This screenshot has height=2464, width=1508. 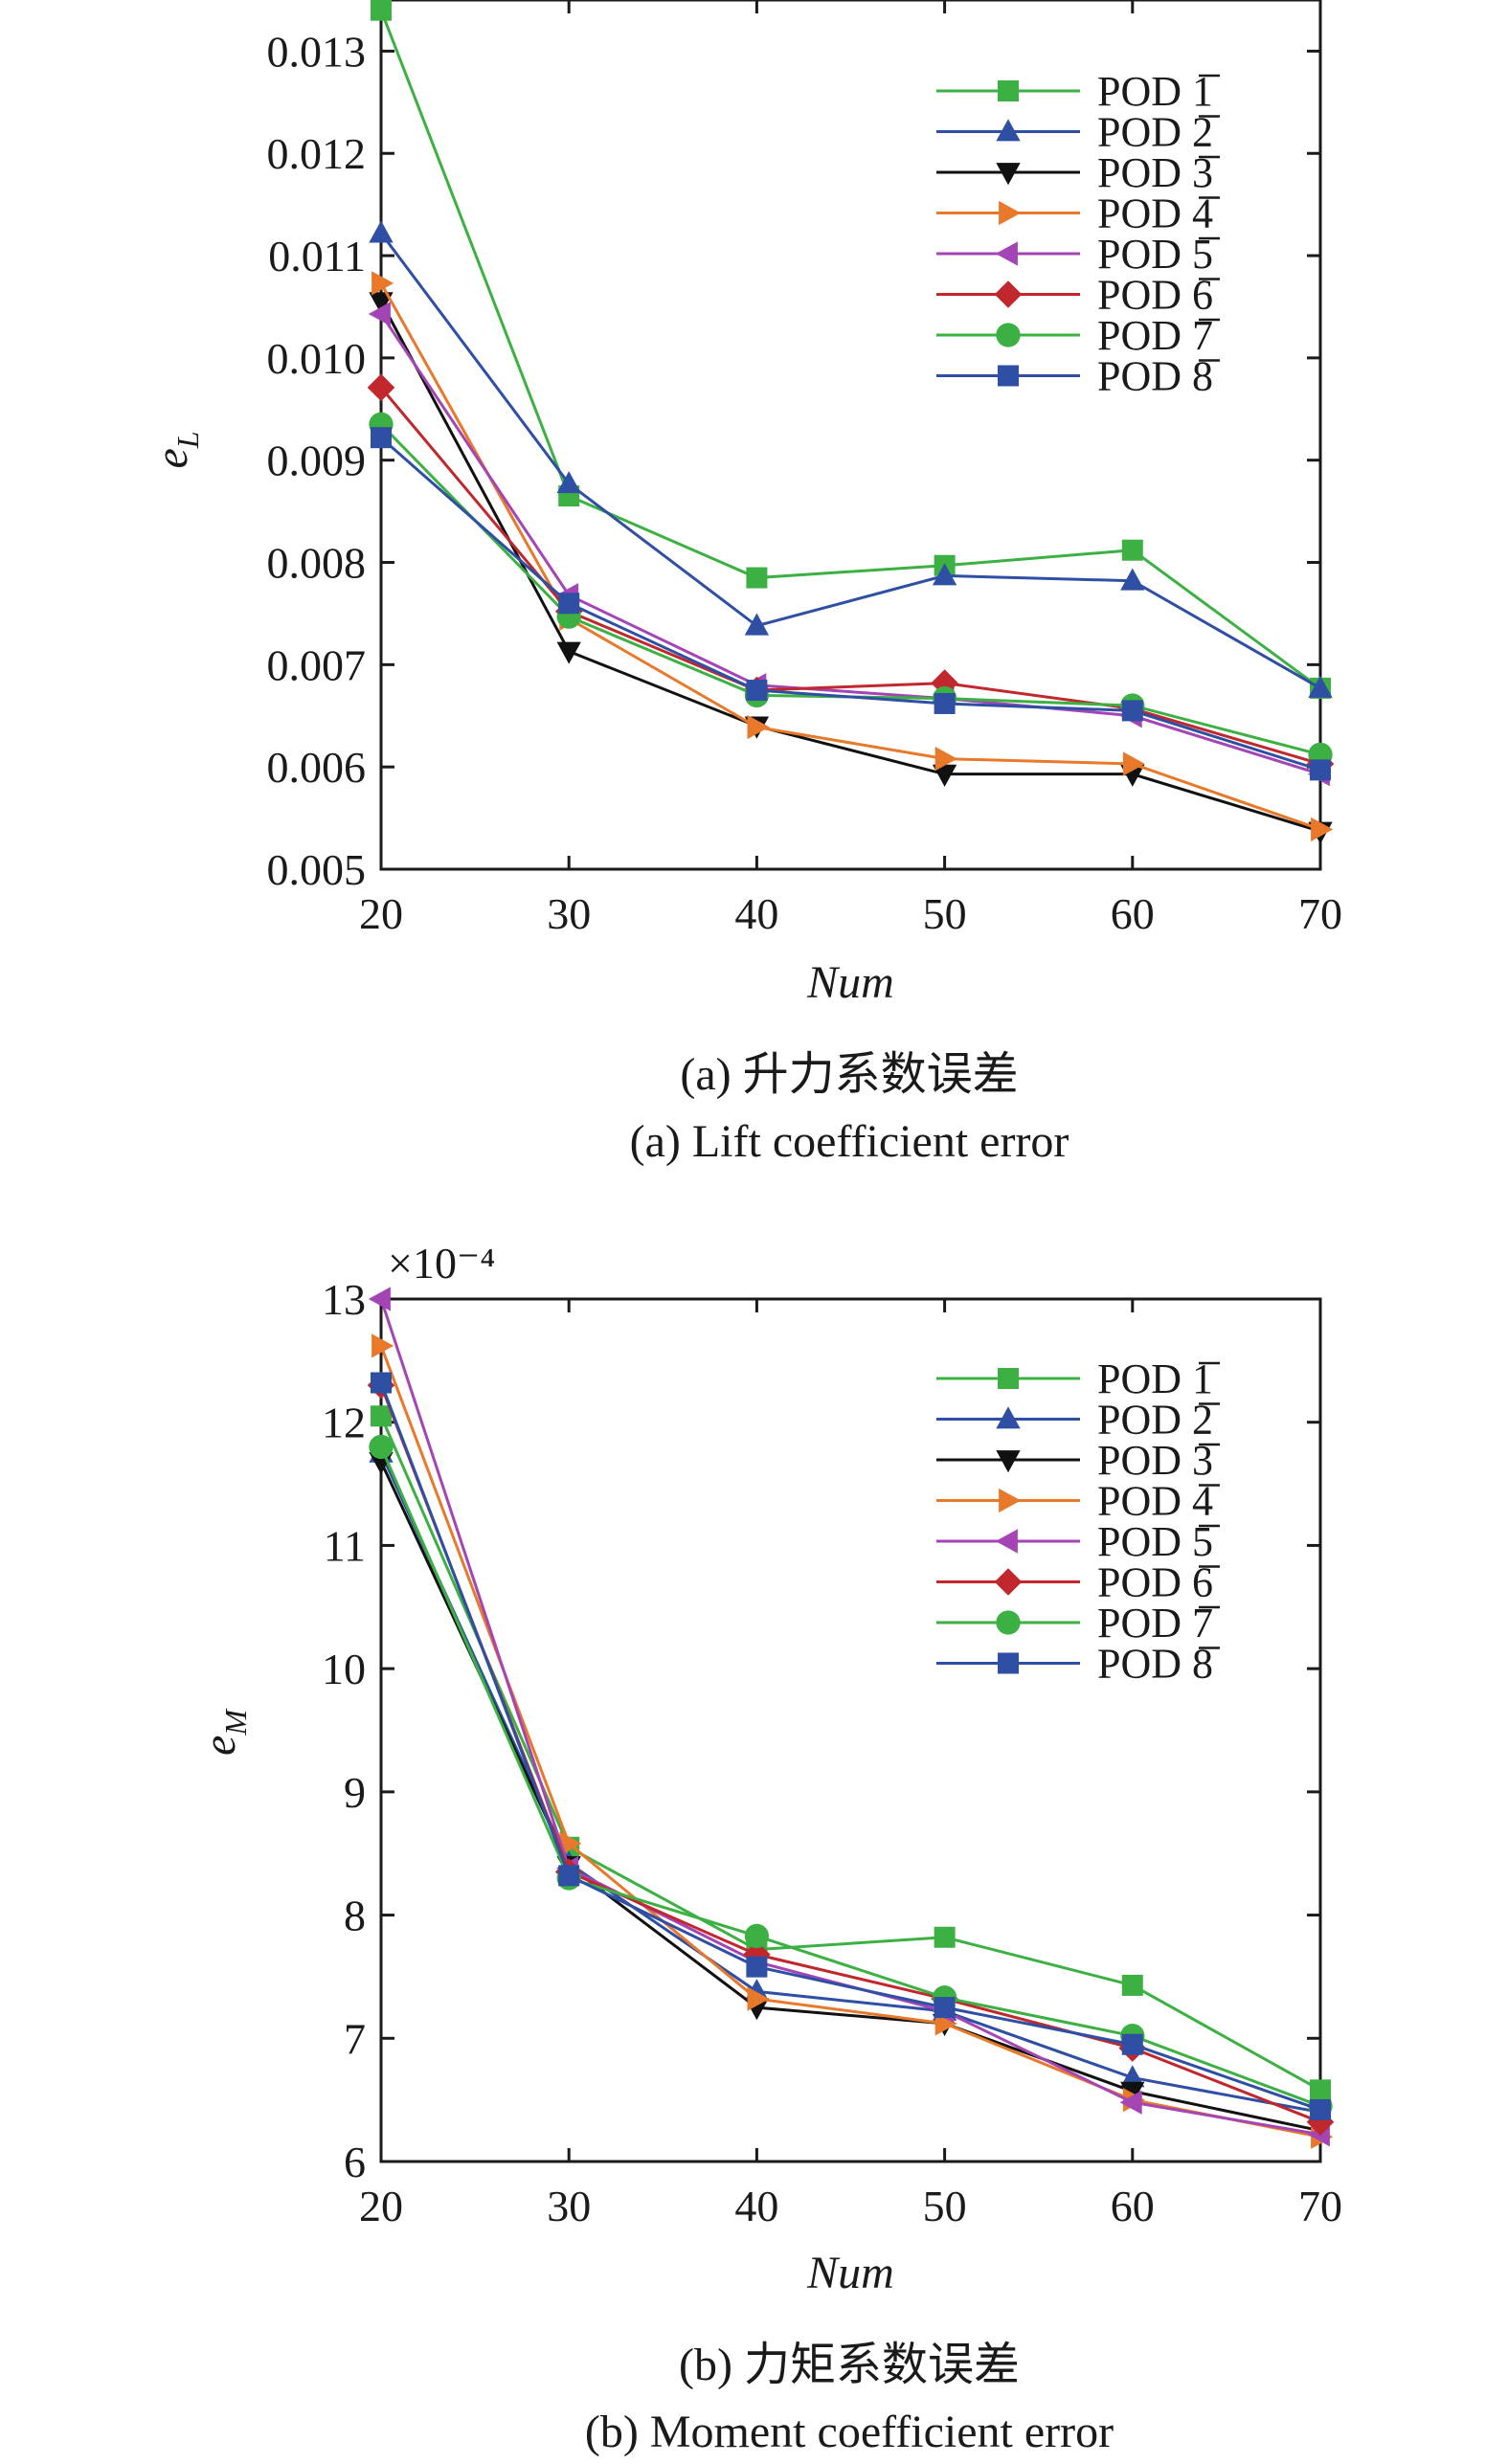 What do you see at coordinates (236, 1722) in the screenshot?
I see `y-axis-title-subscript: M` at bounding box center [236, 1722].